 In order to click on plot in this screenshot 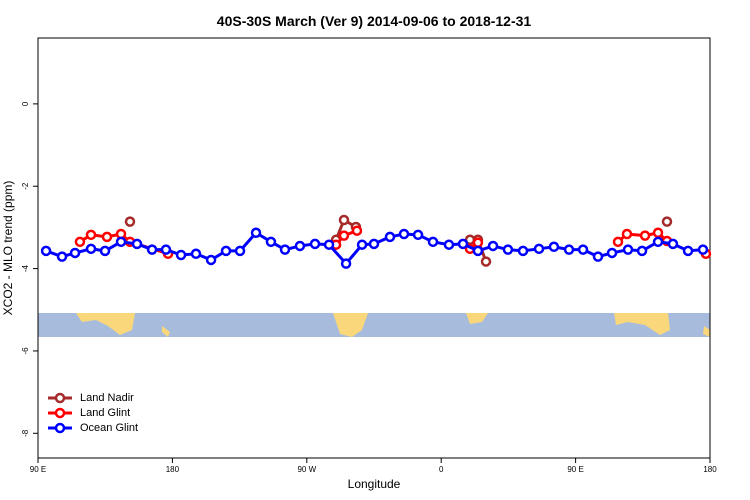, I will do `click(375, 241)`.